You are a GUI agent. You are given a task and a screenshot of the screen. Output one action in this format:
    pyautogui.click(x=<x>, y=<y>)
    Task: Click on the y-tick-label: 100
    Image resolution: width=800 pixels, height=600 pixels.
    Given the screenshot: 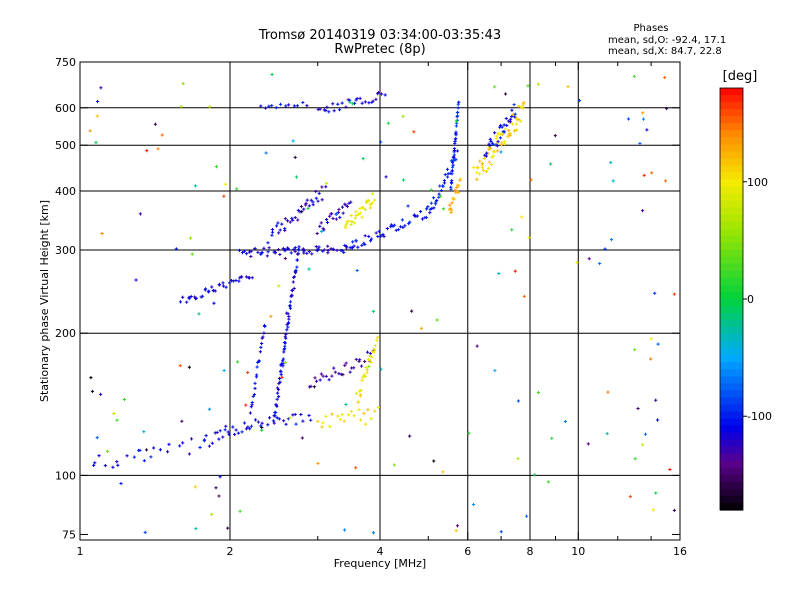 What is the action you would take?
    pyautogui.click(x=65, y=475)
    